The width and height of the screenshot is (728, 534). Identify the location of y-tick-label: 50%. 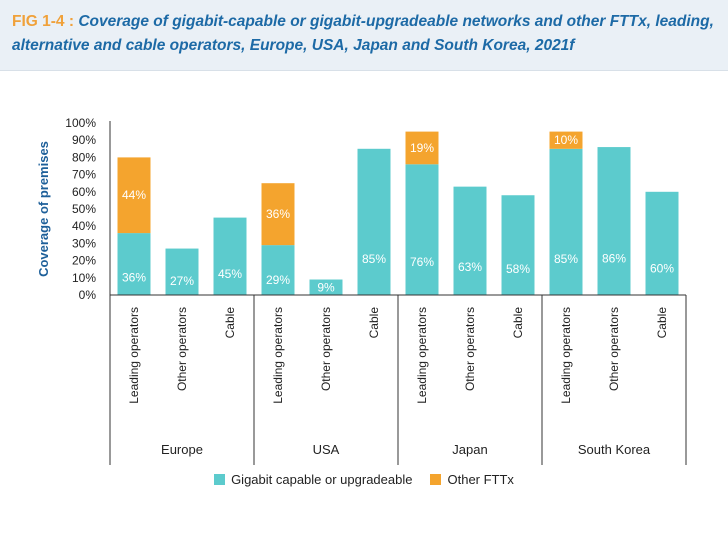
(84, 209).